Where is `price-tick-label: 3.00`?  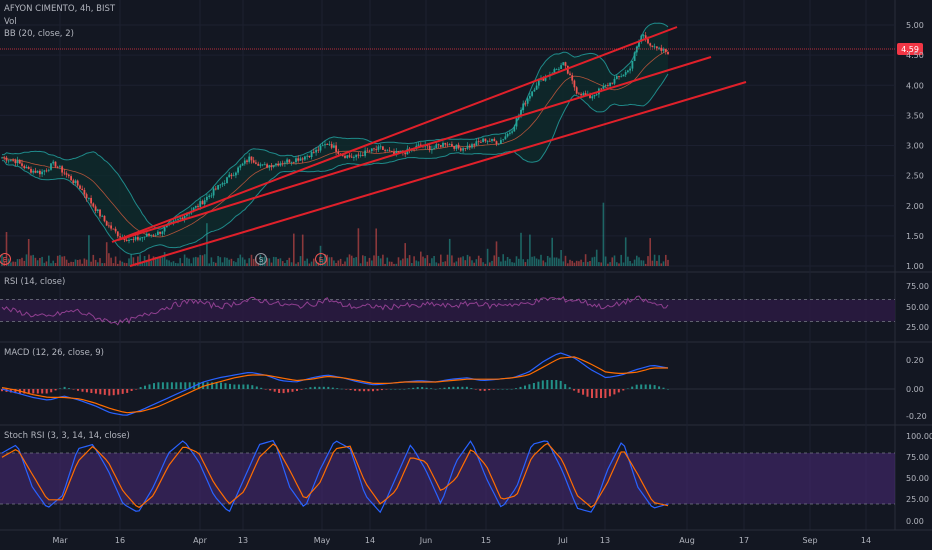
price-tick-label: 3.00 is located at coordinates (915, 146).